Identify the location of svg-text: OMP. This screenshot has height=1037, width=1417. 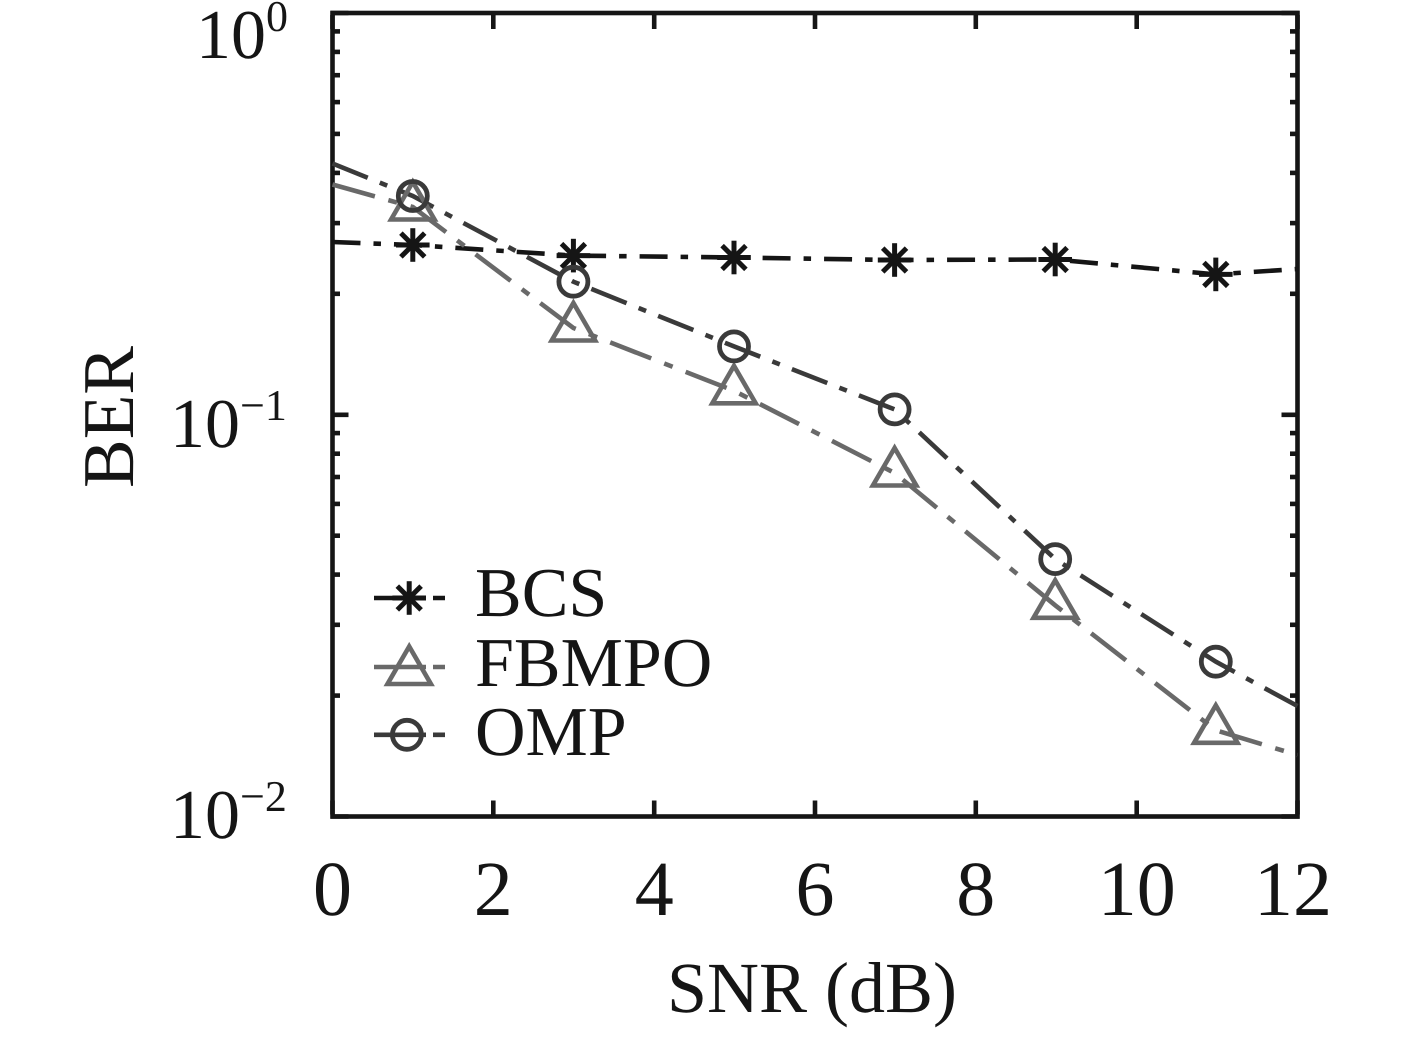
(551, 732).